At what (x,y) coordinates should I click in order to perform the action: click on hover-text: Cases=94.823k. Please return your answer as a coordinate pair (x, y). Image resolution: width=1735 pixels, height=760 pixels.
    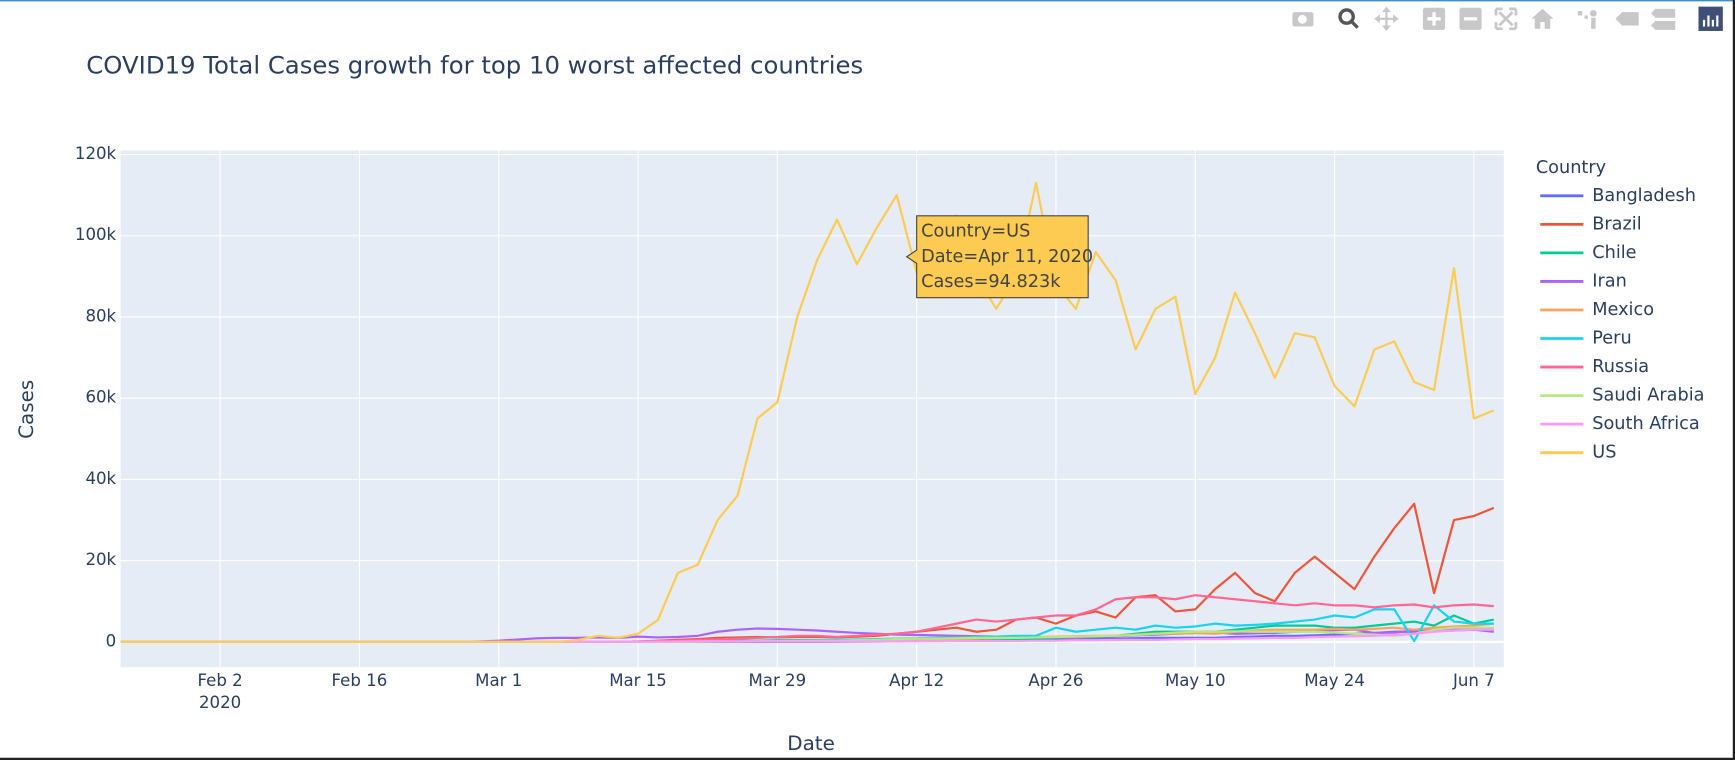
    Looking at the image, I should click on (991, 282).